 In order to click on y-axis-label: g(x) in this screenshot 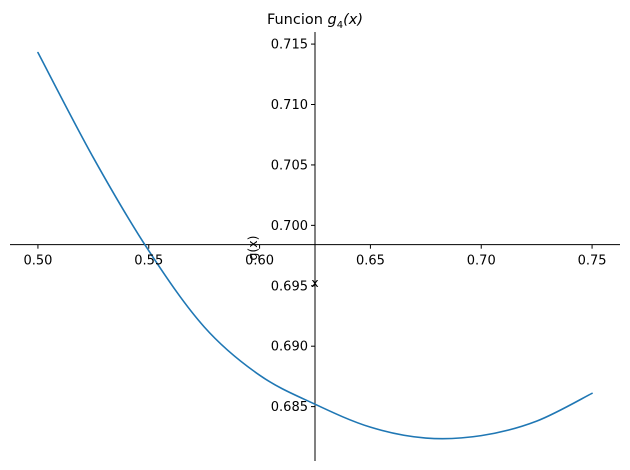, I will do `click(252, 247)`.